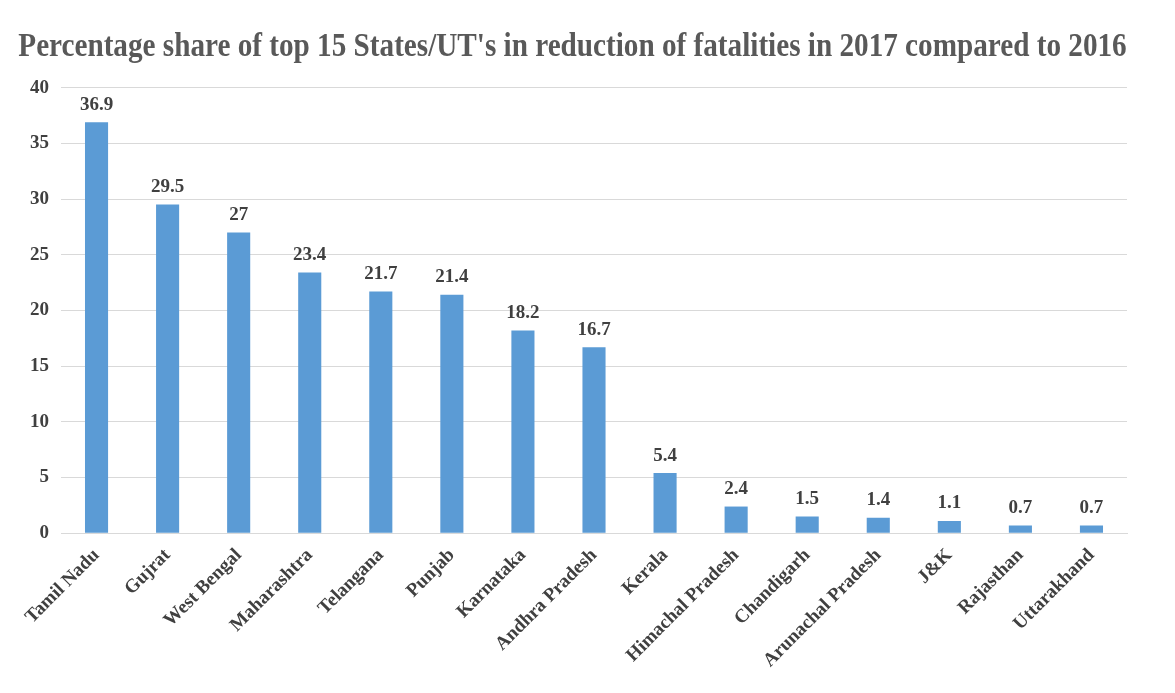 This screenshot has width=1175, height=693. What do you see at coordinates (665, 454) in the screenshot?
I see `data-label: 5.4` at bounding box center [665, 454].